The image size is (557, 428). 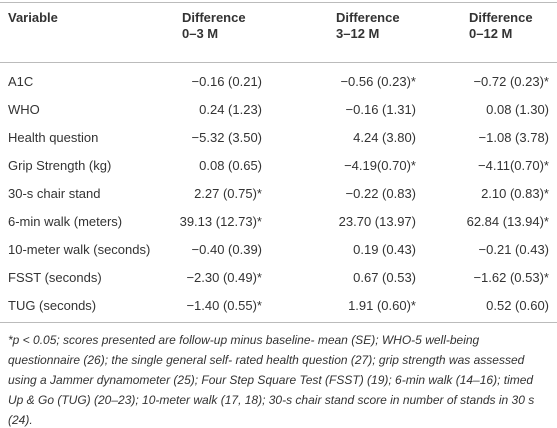 What do you see at coordinates (79, 249) in the screenshot?
I see `row-label: 10-meter walk (seconds)` at bounding box center [79, 249].